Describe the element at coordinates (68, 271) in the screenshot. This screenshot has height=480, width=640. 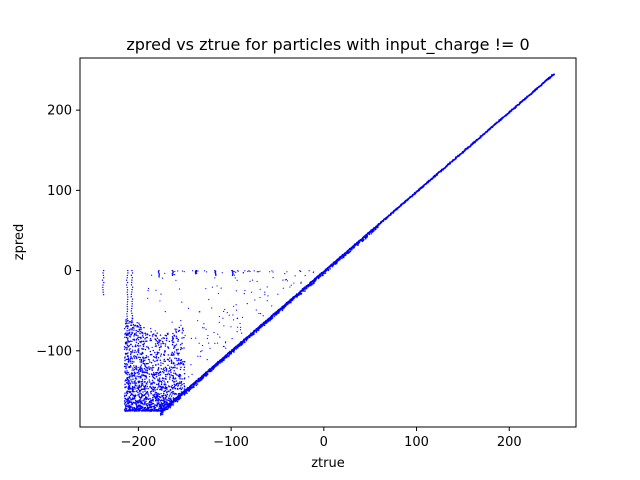
I see `y-tick-label: 0` at that location.